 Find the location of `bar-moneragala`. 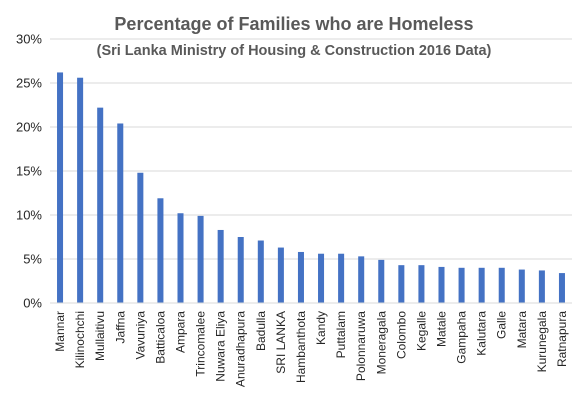

bar-moneragala is located at coordinates (381, 281).